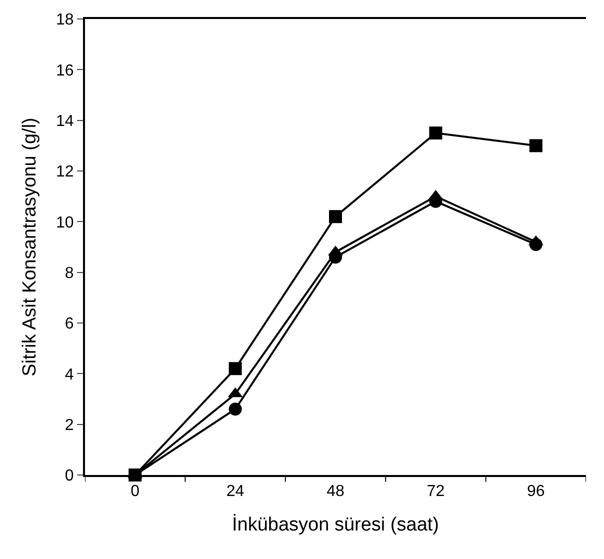  Describe the element at coordinates (536, 491) in the screenshot. I see `x-tick-label: 96` at that location.